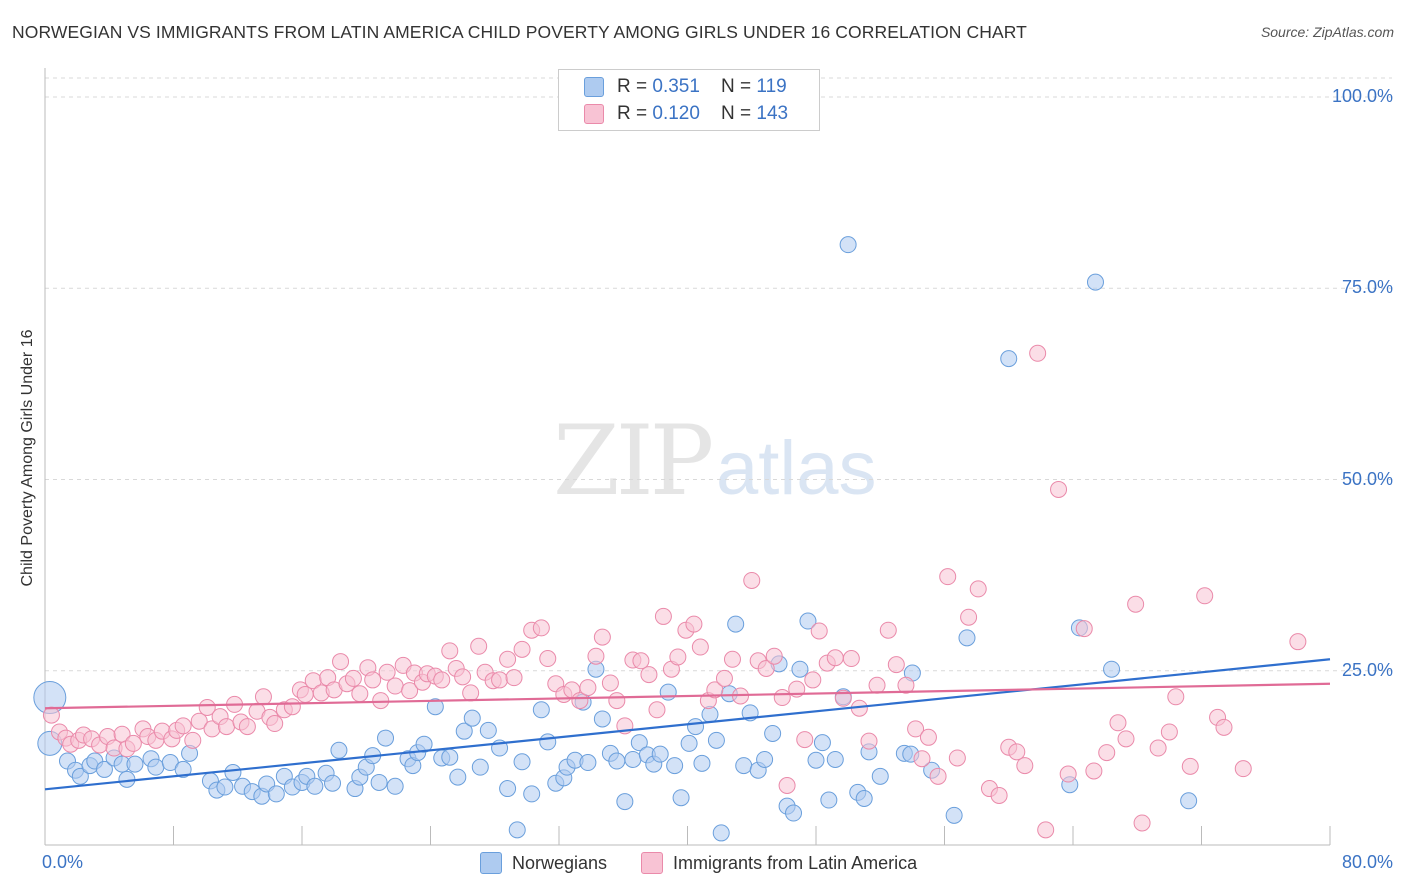 The width and height of the screenshot is (1406, 892). I want to click on legend-item-latin-america: Immigrants from Latin America, so click(779, 863).